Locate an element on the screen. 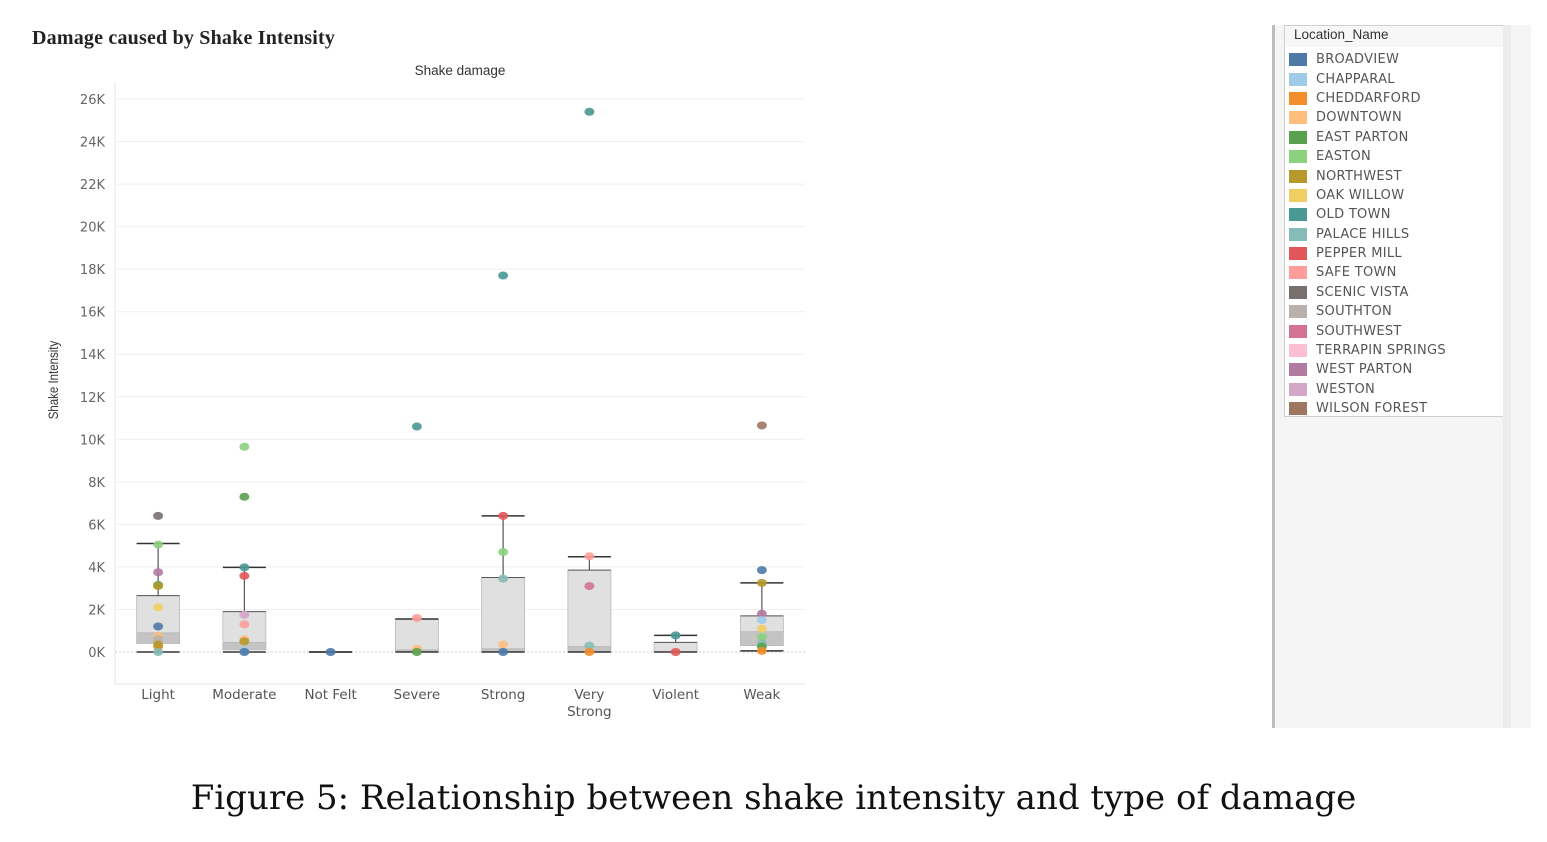  legend-item: CHAPPARAL is located at coordinates (1396, 78).